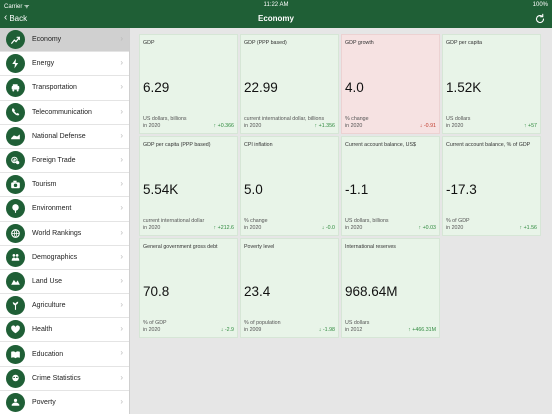 This screenshot has width=552, height=414. I want to click on card-title: Current account balance, % of GDP, so click(488, 145).